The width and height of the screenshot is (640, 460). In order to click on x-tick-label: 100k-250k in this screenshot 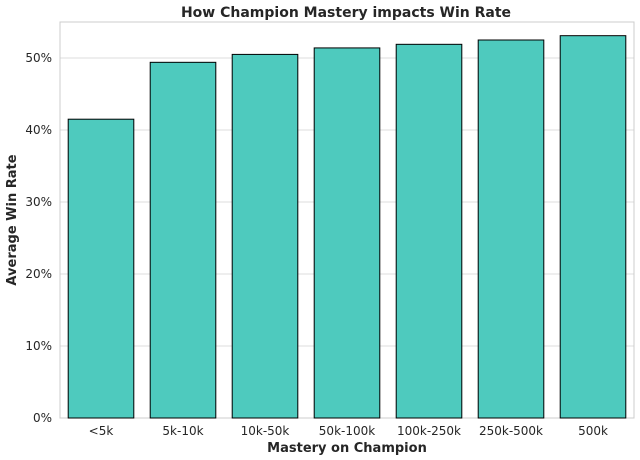, I will do `click(429, 431)`.